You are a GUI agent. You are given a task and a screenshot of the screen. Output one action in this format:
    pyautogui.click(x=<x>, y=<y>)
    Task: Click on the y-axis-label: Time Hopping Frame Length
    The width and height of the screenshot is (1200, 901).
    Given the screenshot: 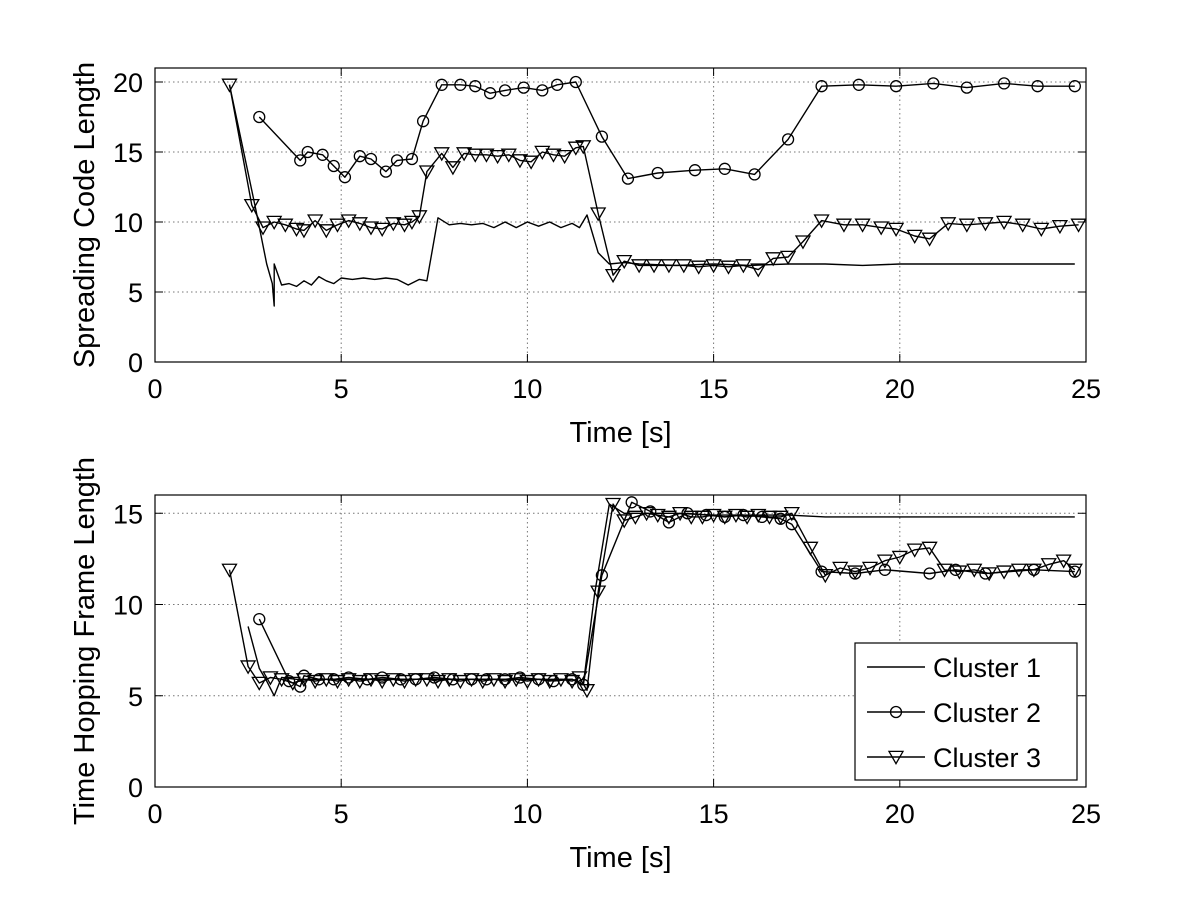 What is the action you would take?
    pyautogui.click(x=85, y=641)
    